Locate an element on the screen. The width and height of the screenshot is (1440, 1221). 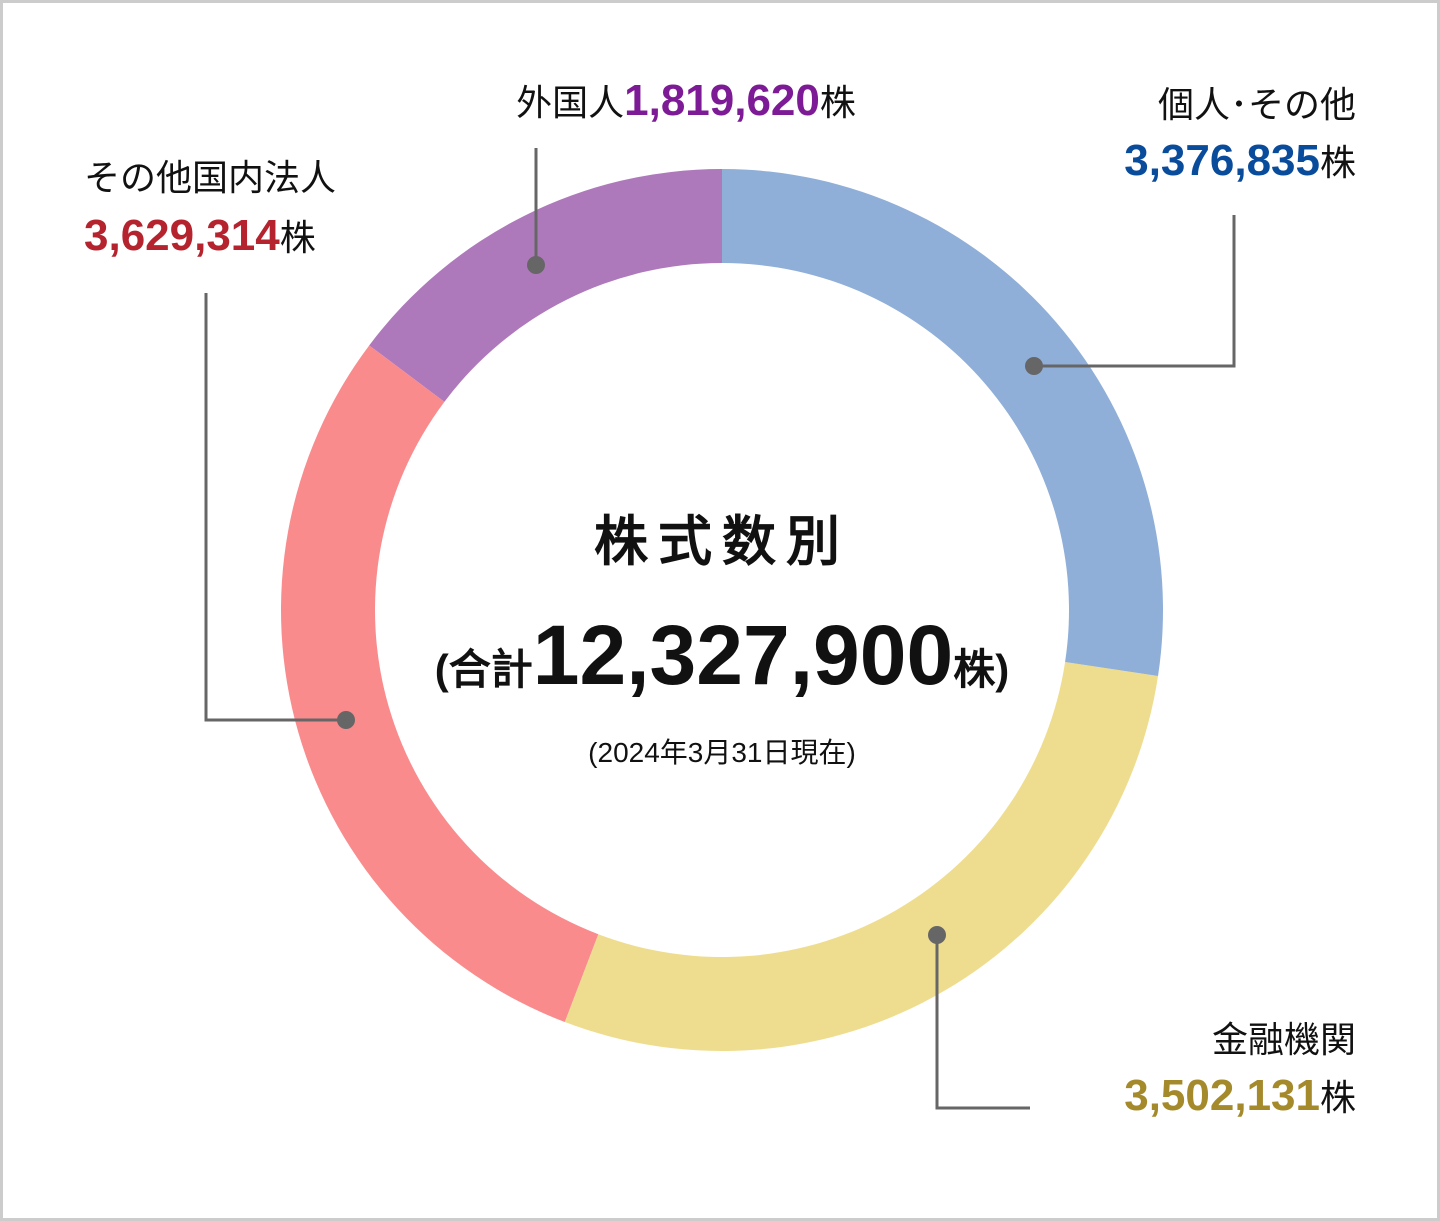
total-prefix: (合計 is located at coordinates (484, 669).